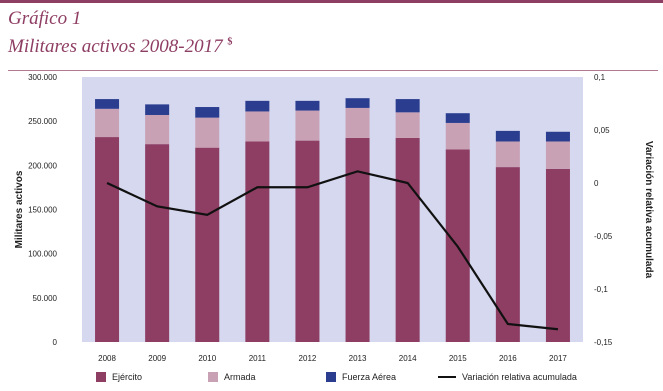  I want to click on y-tick-label-left: 100.000, so click(42, 254).